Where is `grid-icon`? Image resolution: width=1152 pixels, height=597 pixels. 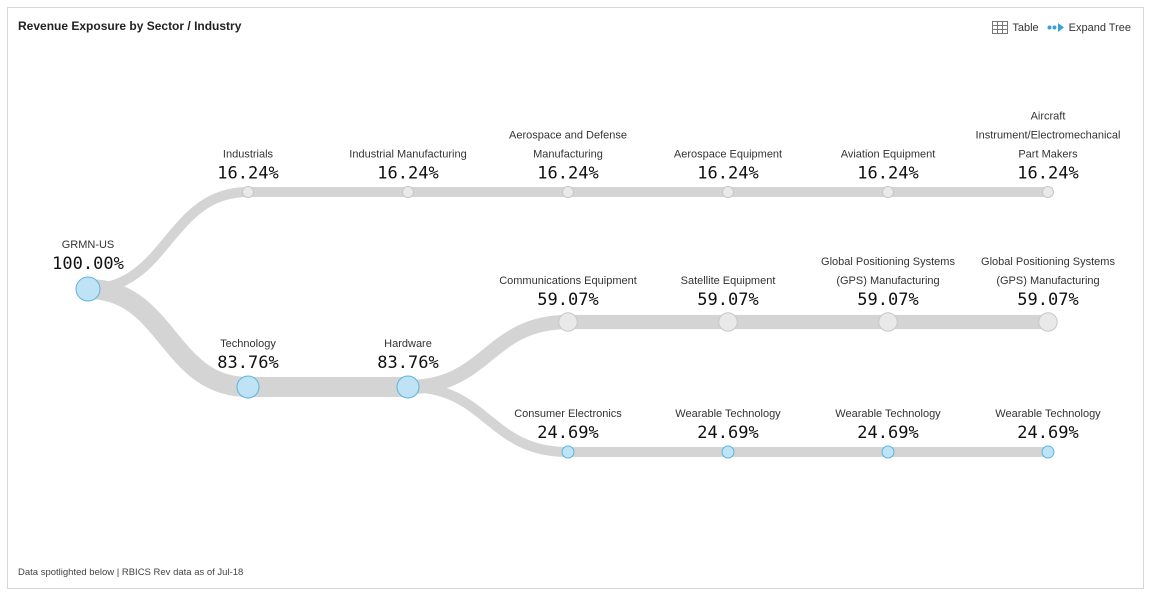
grid-icon is located at coordinates (1000, 27).